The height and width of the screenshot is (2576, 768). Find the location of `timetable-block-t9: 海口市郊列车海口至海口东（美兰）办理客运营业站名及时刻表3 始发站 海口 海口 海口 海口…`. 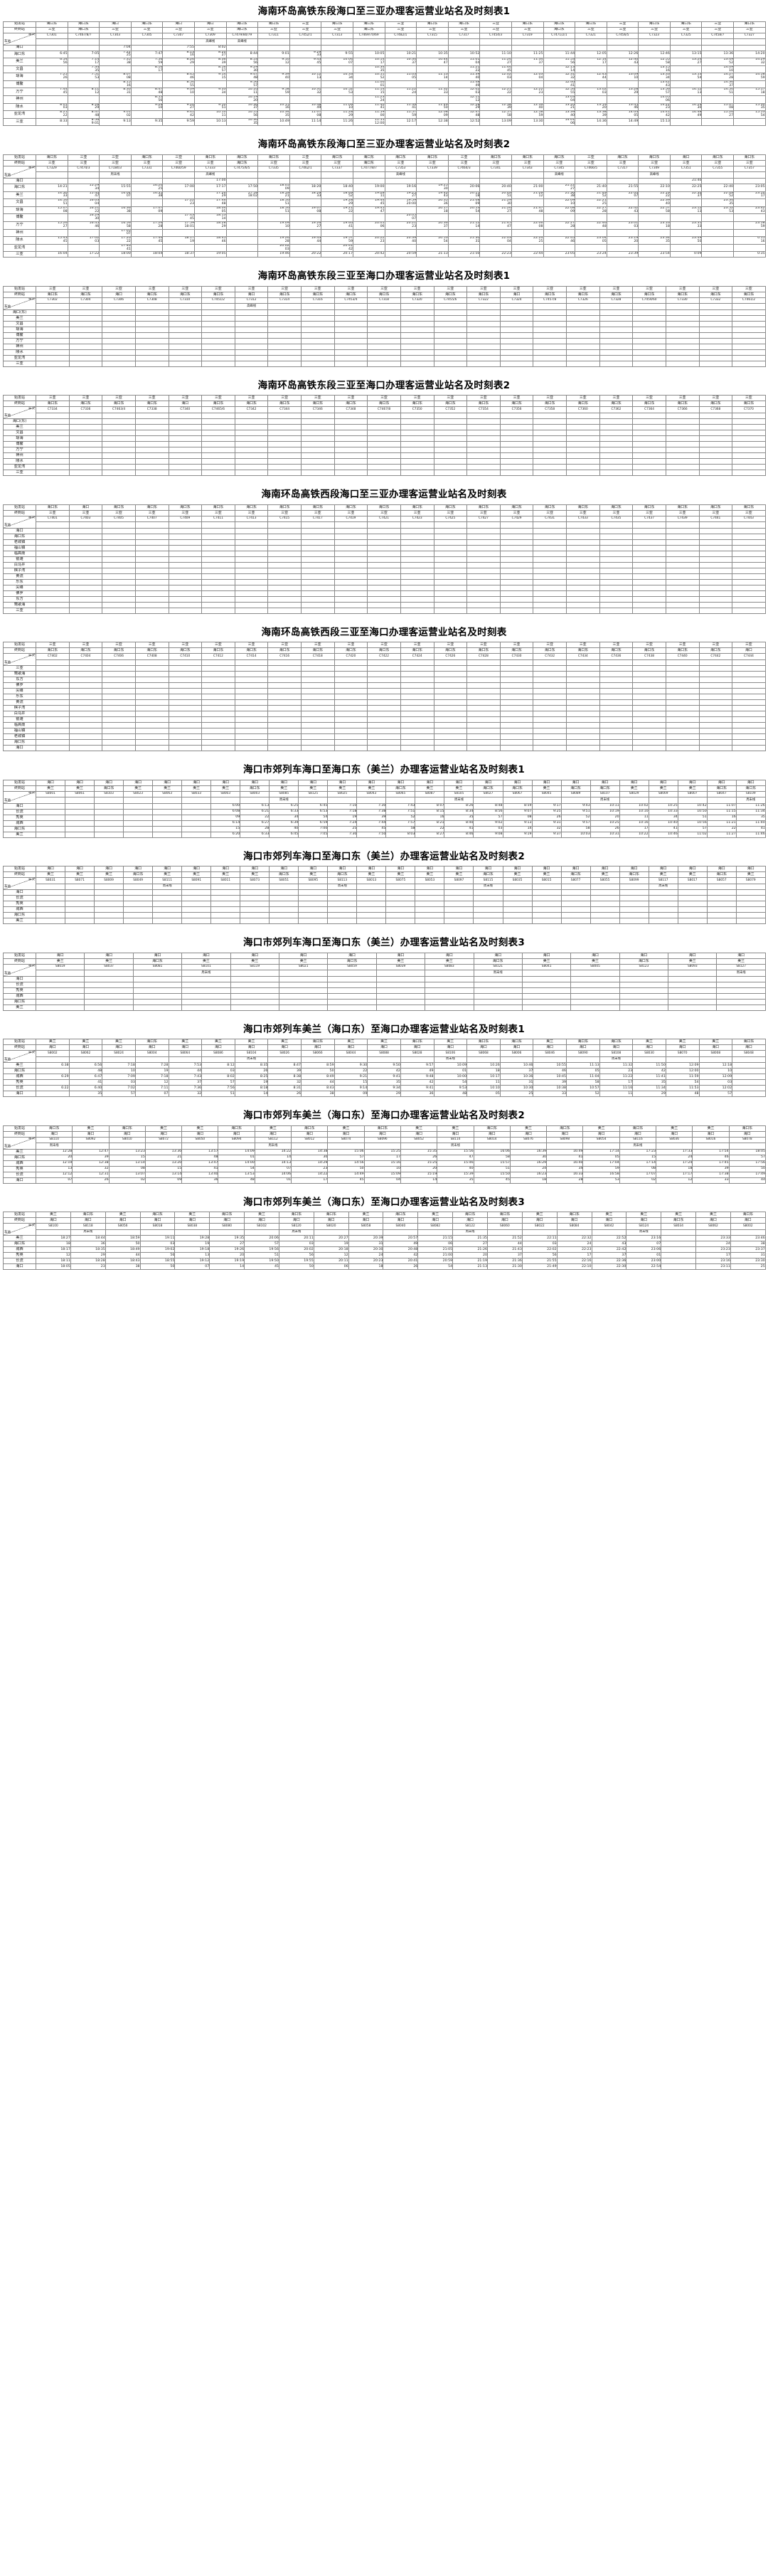

timetable-block-t9: 海口市郊列车海口至海口东（美兰）办理客运营业站名及时刻表3 始发站 海口 海口 海口 海口… is located at coordinates (384, 971).